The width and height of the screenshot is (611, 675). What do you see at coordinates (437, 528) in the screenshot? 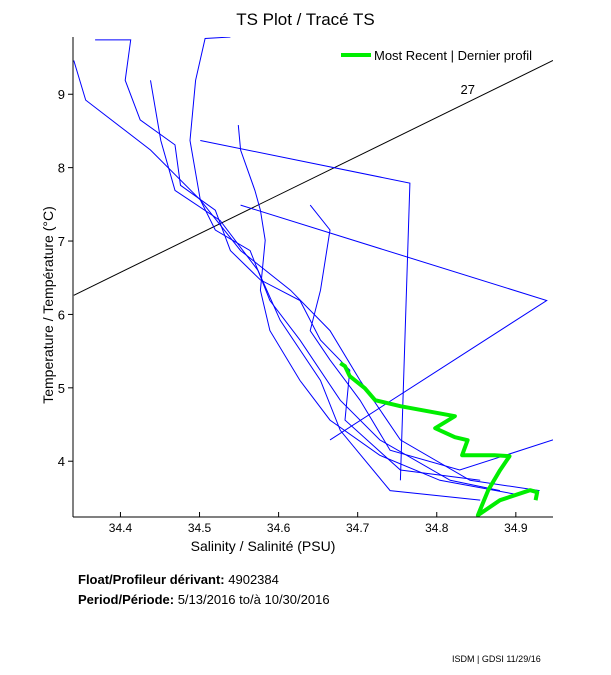
I see `x-tick-label: 34.8` at bounding box center [437, 528].